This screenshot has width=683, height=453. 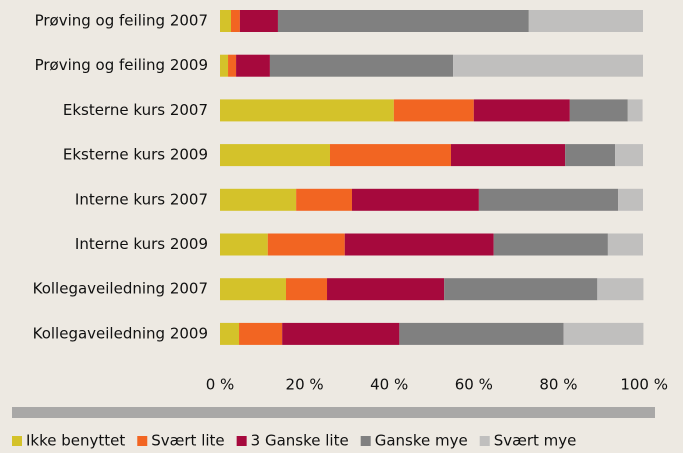 What do you see at coordinates (135, 110) in the screenshot?
I see `y-tick-label: Eksterne kurs 2007` at bounding box center [135, 110].